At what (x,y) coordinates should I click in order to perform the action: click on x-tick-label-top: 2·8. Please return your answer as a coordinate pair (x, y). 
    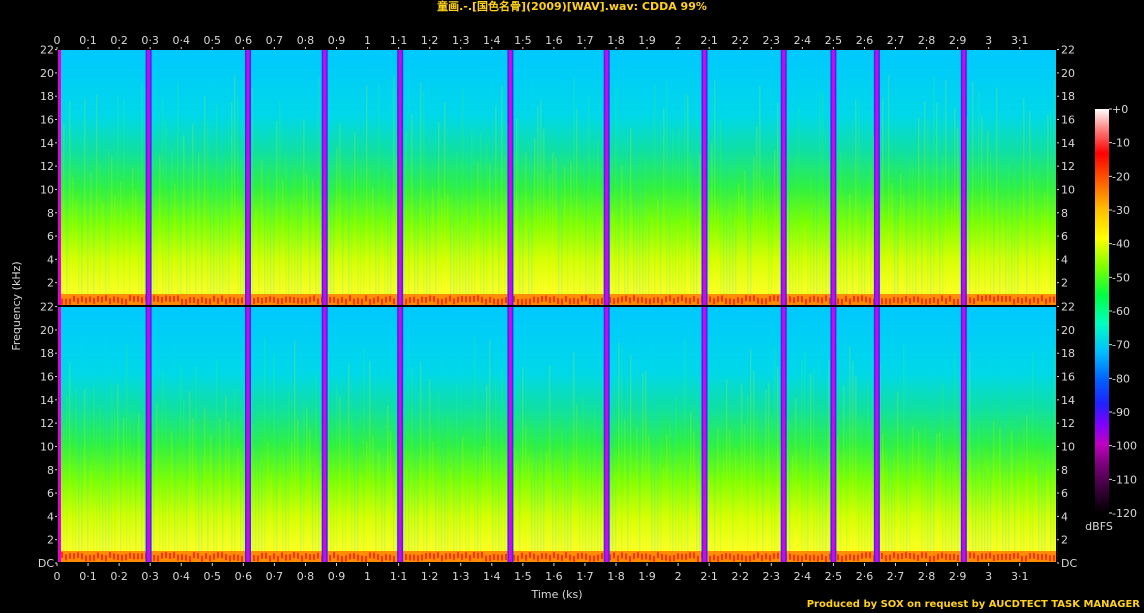
    Looking at the image, I should click on (927, 40).